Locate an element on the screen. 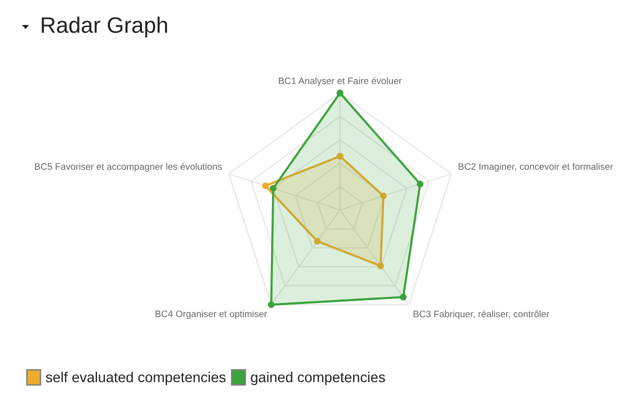  spoke-label: BC2 Imaginer, concevoir et formaliser is located at coordinates (535, 167).